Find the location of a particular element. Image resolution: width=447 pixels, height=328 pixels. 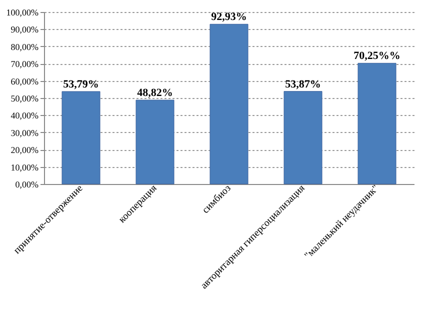

y-tick-label: 100,00% is located at coordinates (22, 13).